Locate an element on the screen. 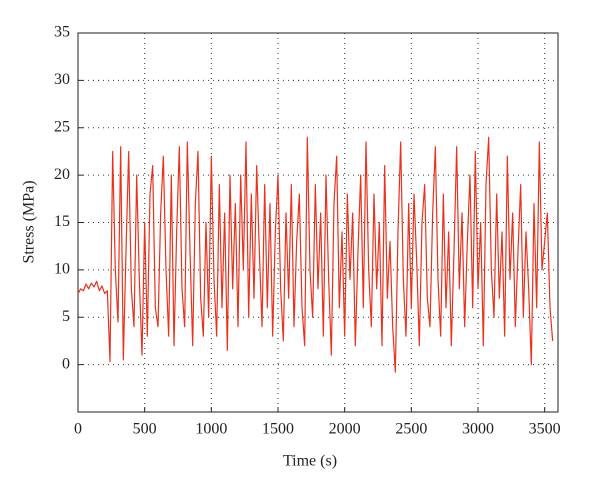  x-tick-label: 1000 is located at coordinates (211, 429).